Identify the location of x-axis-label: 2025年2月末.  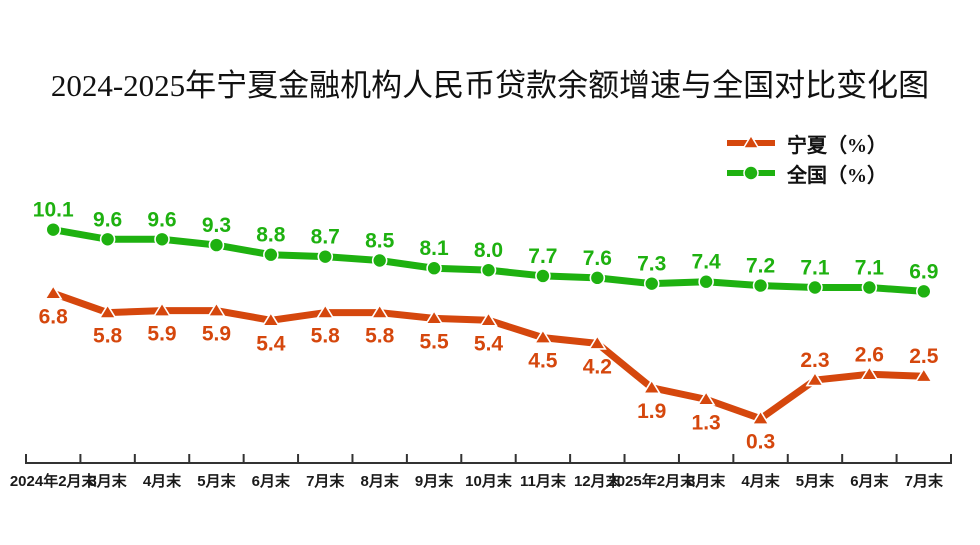
(652, 481).